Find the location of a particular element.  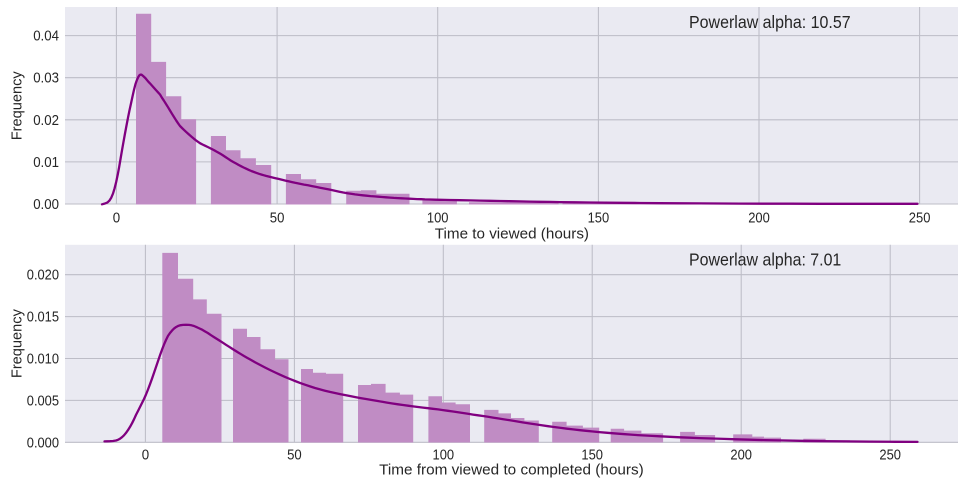

svg-text: 0.005 is located at coordinates (43, 401).